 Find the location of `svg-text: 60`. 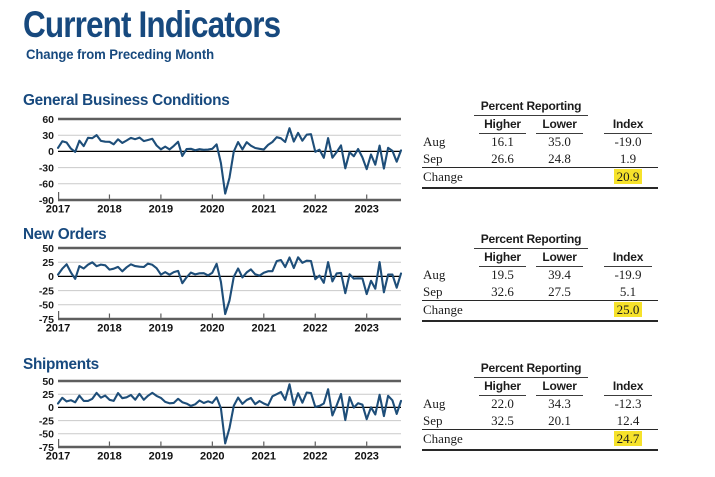

svg-text: 60 is located at coordinates (48, 120).